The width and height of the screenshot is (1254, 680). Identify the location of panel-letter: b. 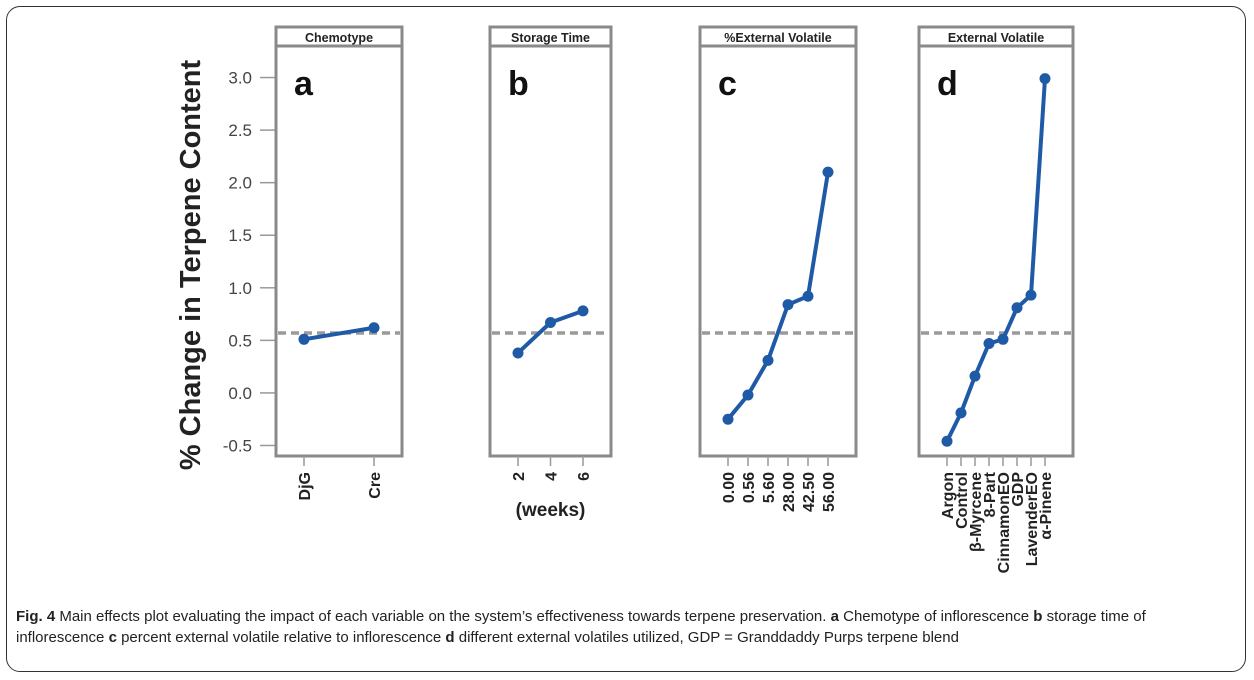
(518, 84).